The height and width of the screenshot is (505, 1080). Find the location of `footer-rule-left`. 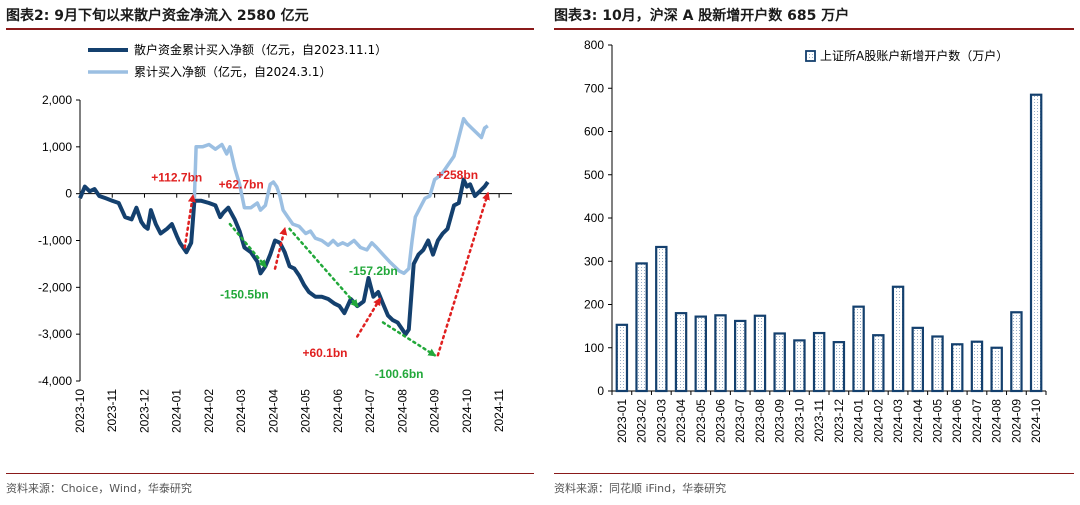

footer-rule-left is located at coordinates (270, 473).